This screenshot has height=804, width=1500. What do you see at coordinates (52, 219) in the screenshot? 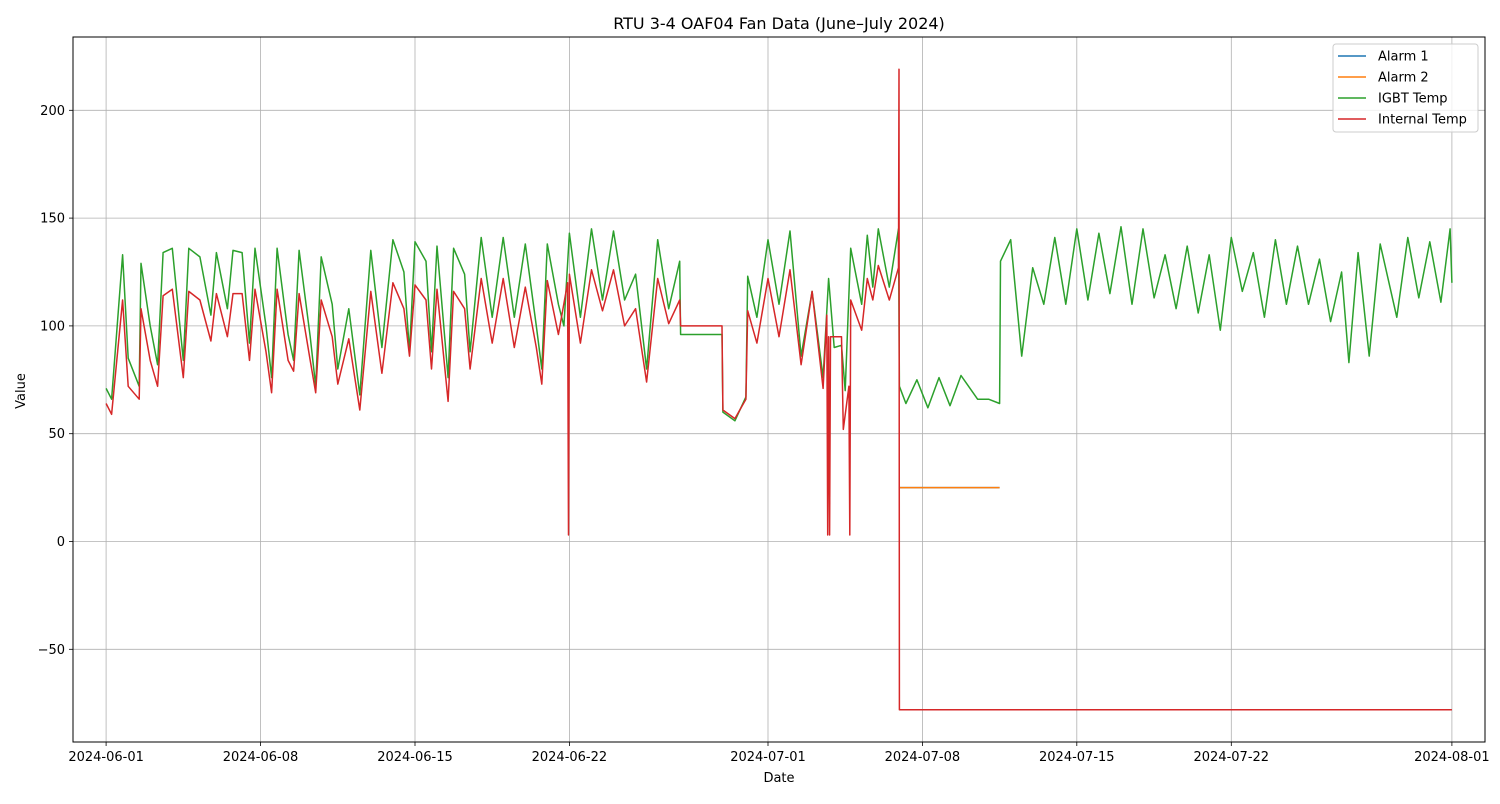
I see `y-tick-label: 150` at bounding box center [52, 219].